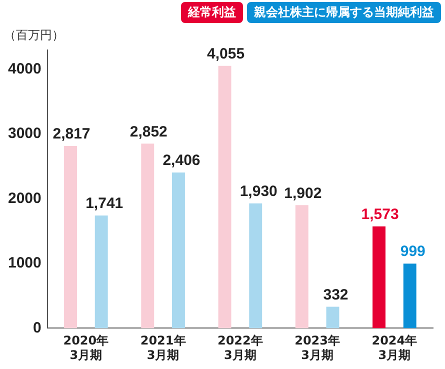 Image resolution: width=445 pixels, height=369 pixels. Describe the element at coordinates (303, 193) in the screenshot. I see `data-label: 1,902` at that location.